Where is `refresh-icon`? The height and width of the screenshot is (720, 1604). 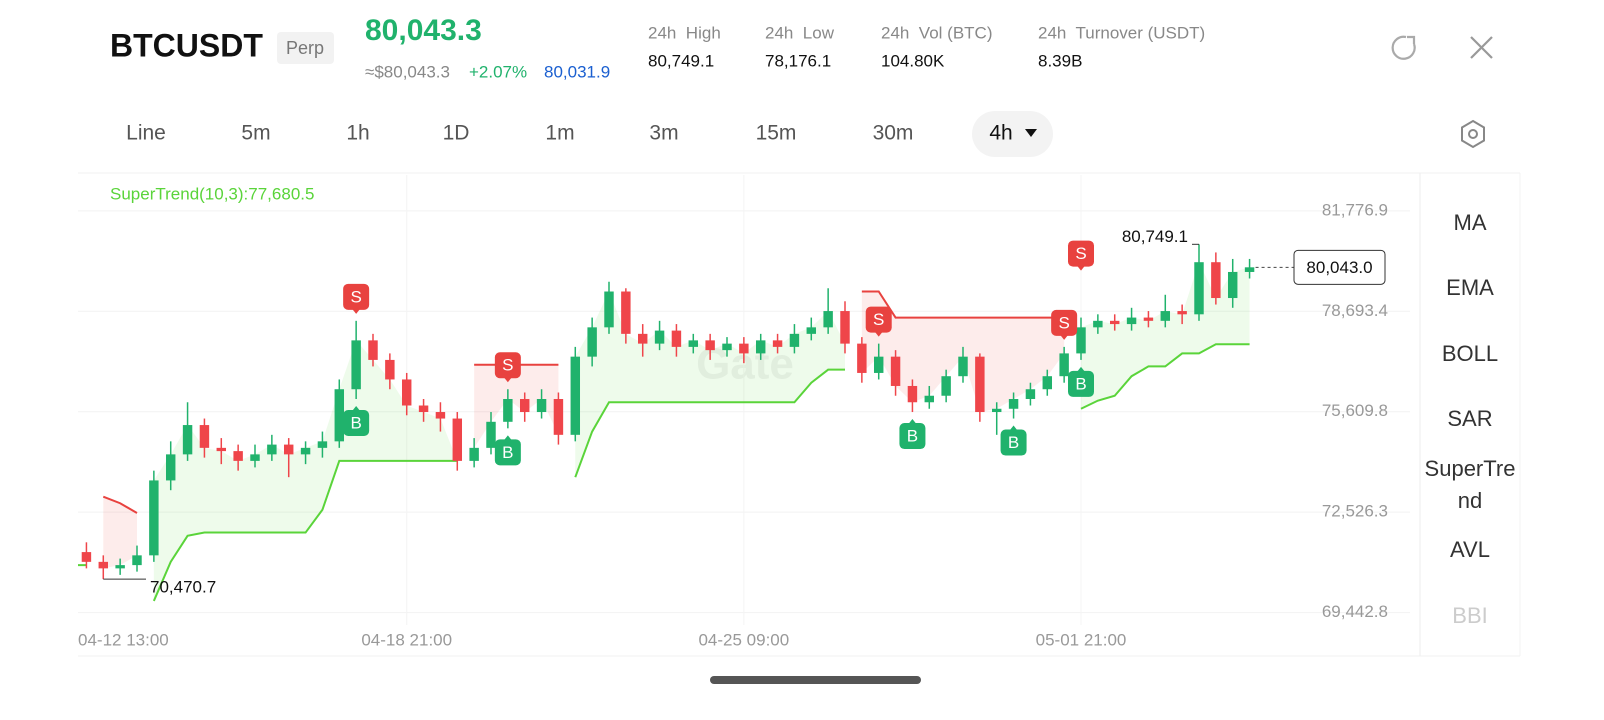 refresh-icon is located at coordinates (1403, 47).